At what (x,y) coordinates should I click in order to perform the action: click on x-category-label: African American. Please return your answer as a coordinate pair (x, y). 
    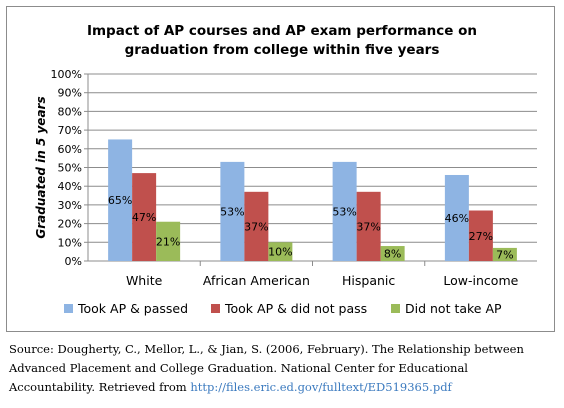
    Looking at the image, I should click on (256, 280).